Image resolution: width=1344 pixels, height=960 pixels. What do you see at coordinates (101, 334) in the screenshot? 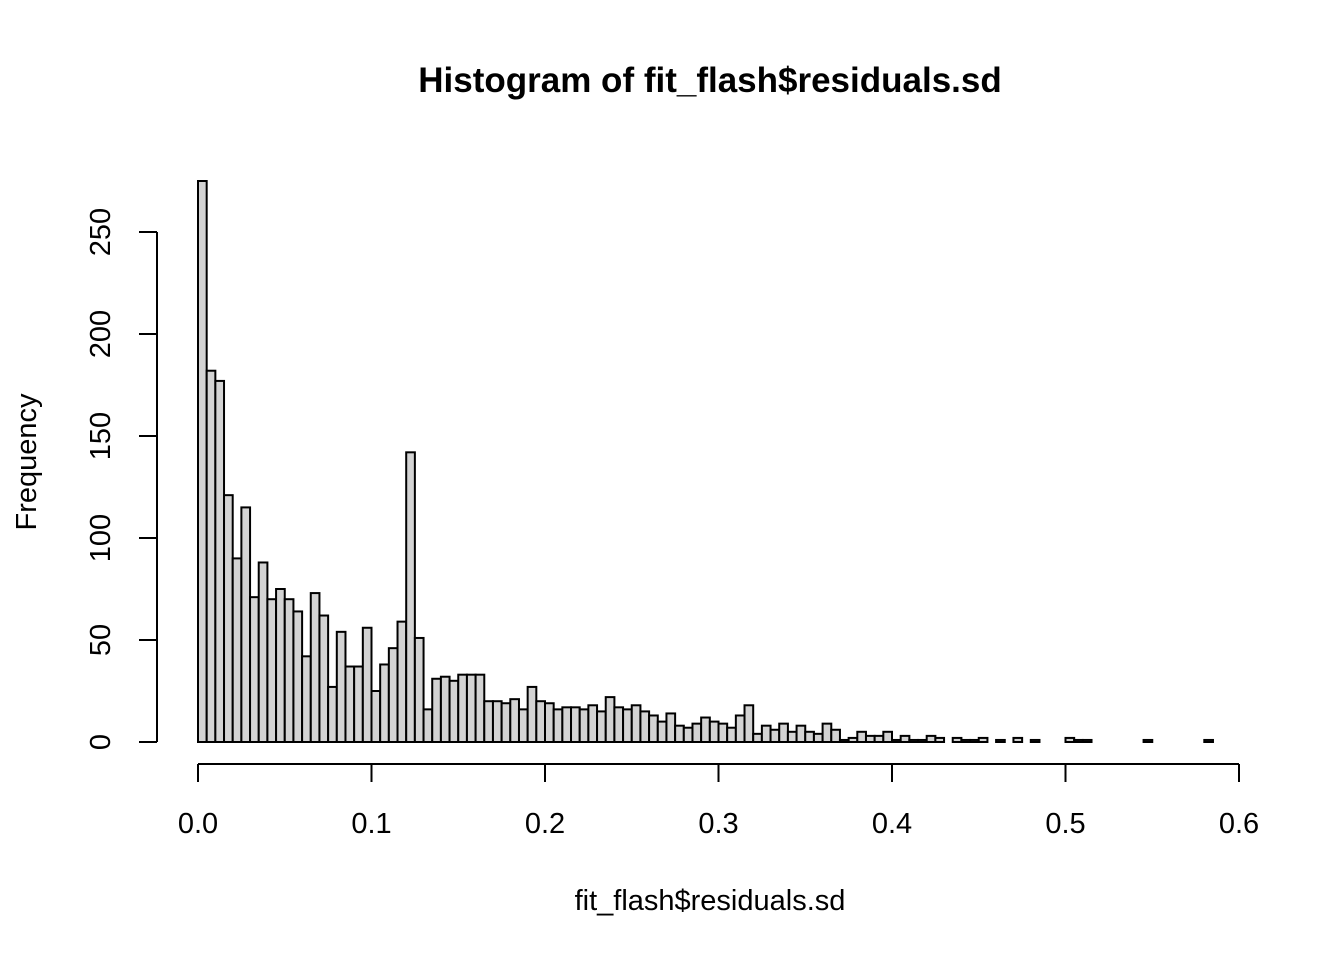
I see `y-tick-label: 200` at bounding box center [101, 334].